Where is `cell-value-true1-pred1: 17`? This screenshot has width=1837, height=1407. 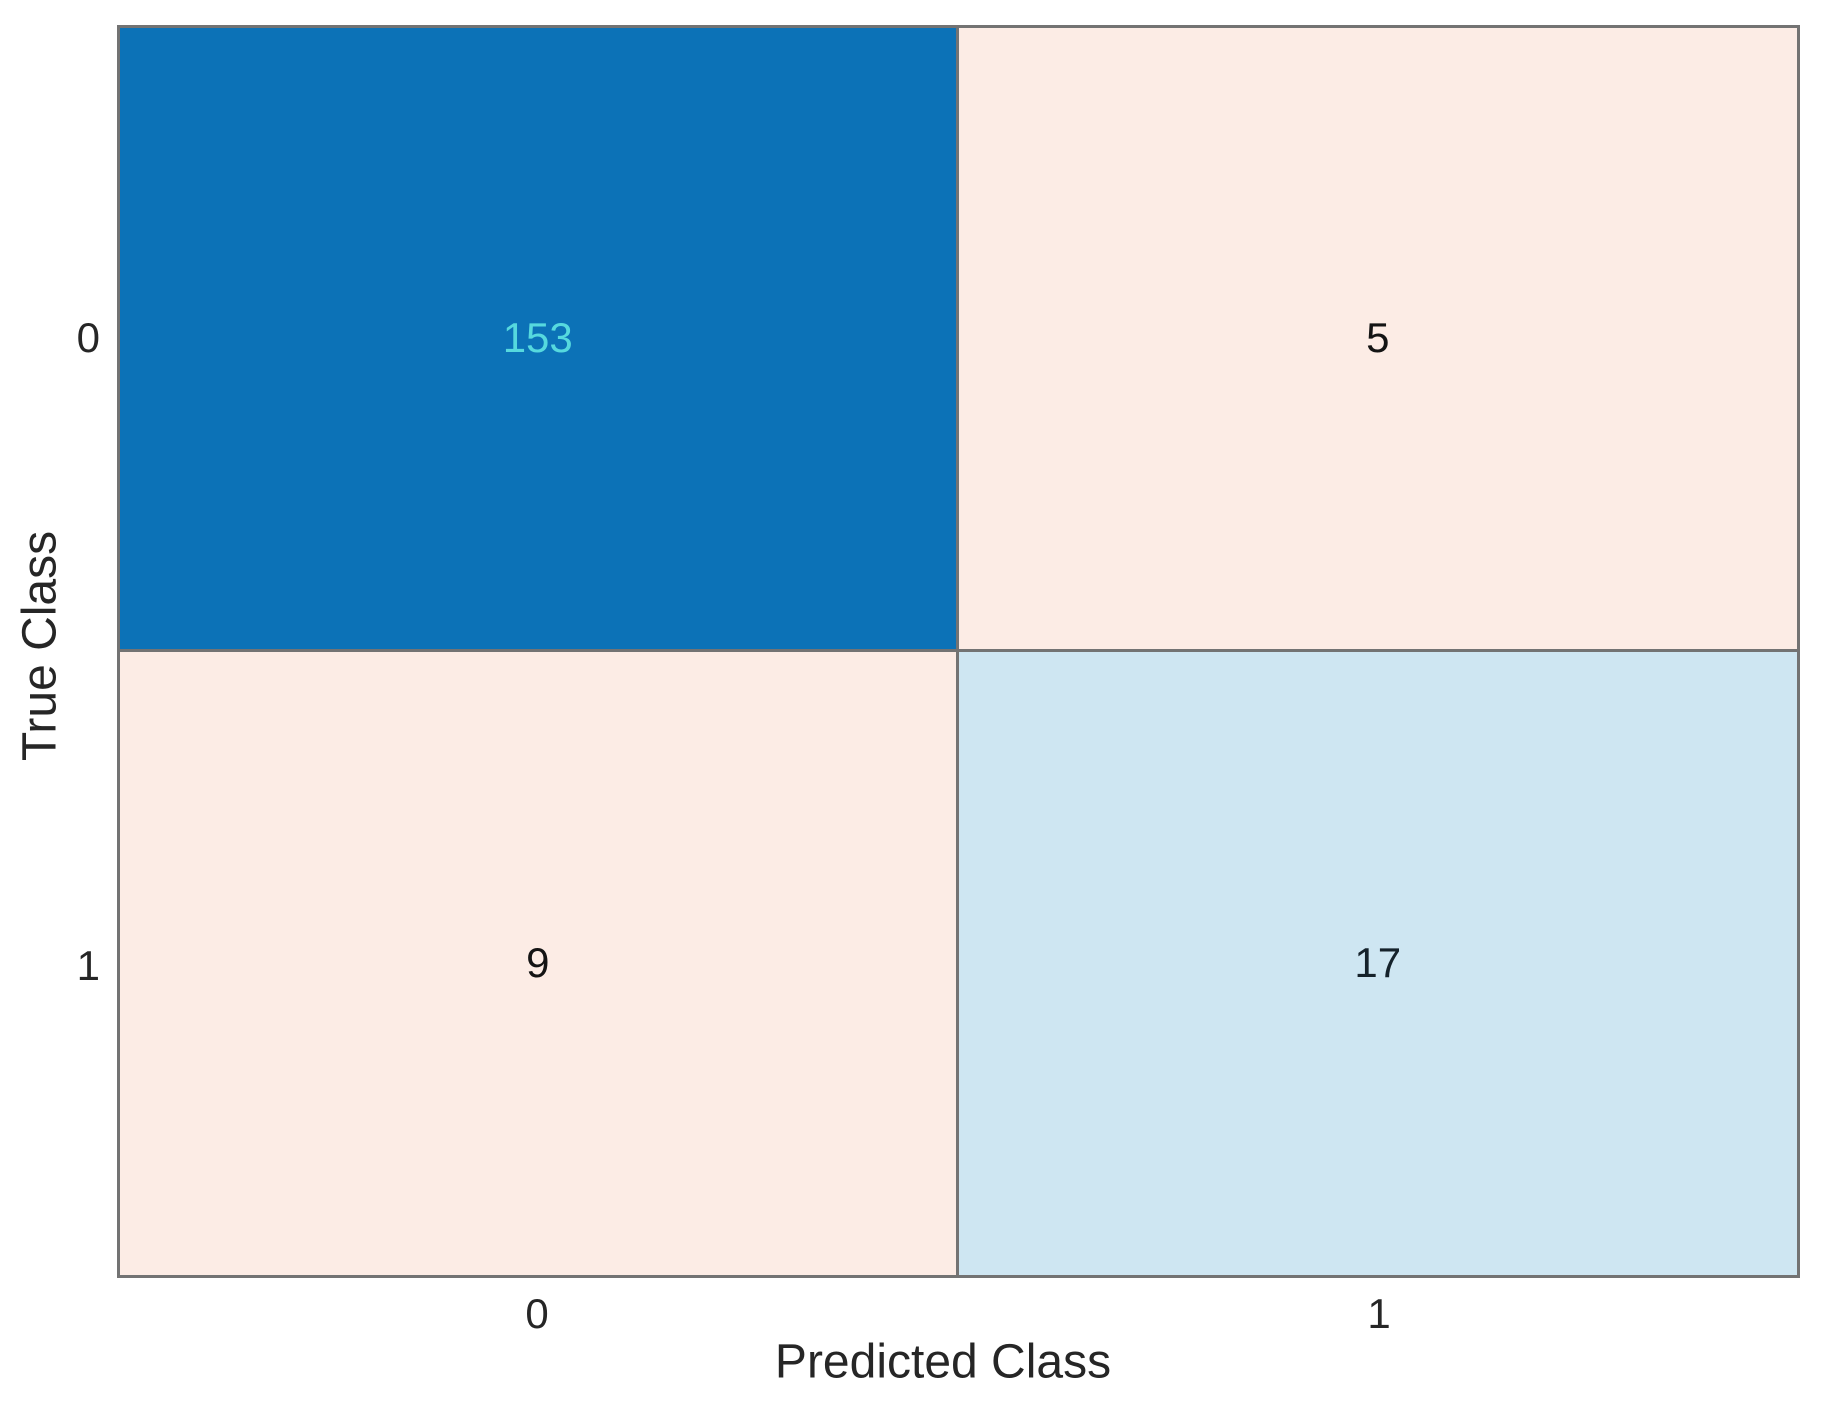 cell-value-true1-pred1: 17 is located at coordinates (1378, 963).